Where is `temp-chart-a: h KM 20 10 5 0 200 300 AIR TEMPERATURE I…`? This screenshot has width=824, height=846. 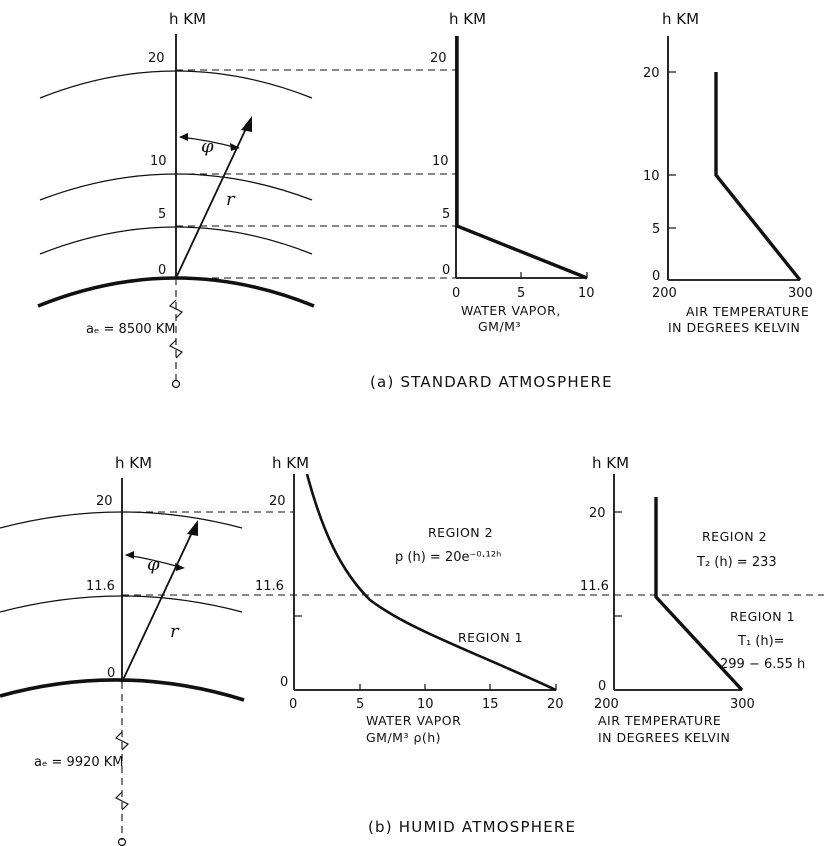 temp-chart-a: h KM 20 10 5 0 200 300 AIR TEMPERATURE I… is located at coordinates (728, 172).